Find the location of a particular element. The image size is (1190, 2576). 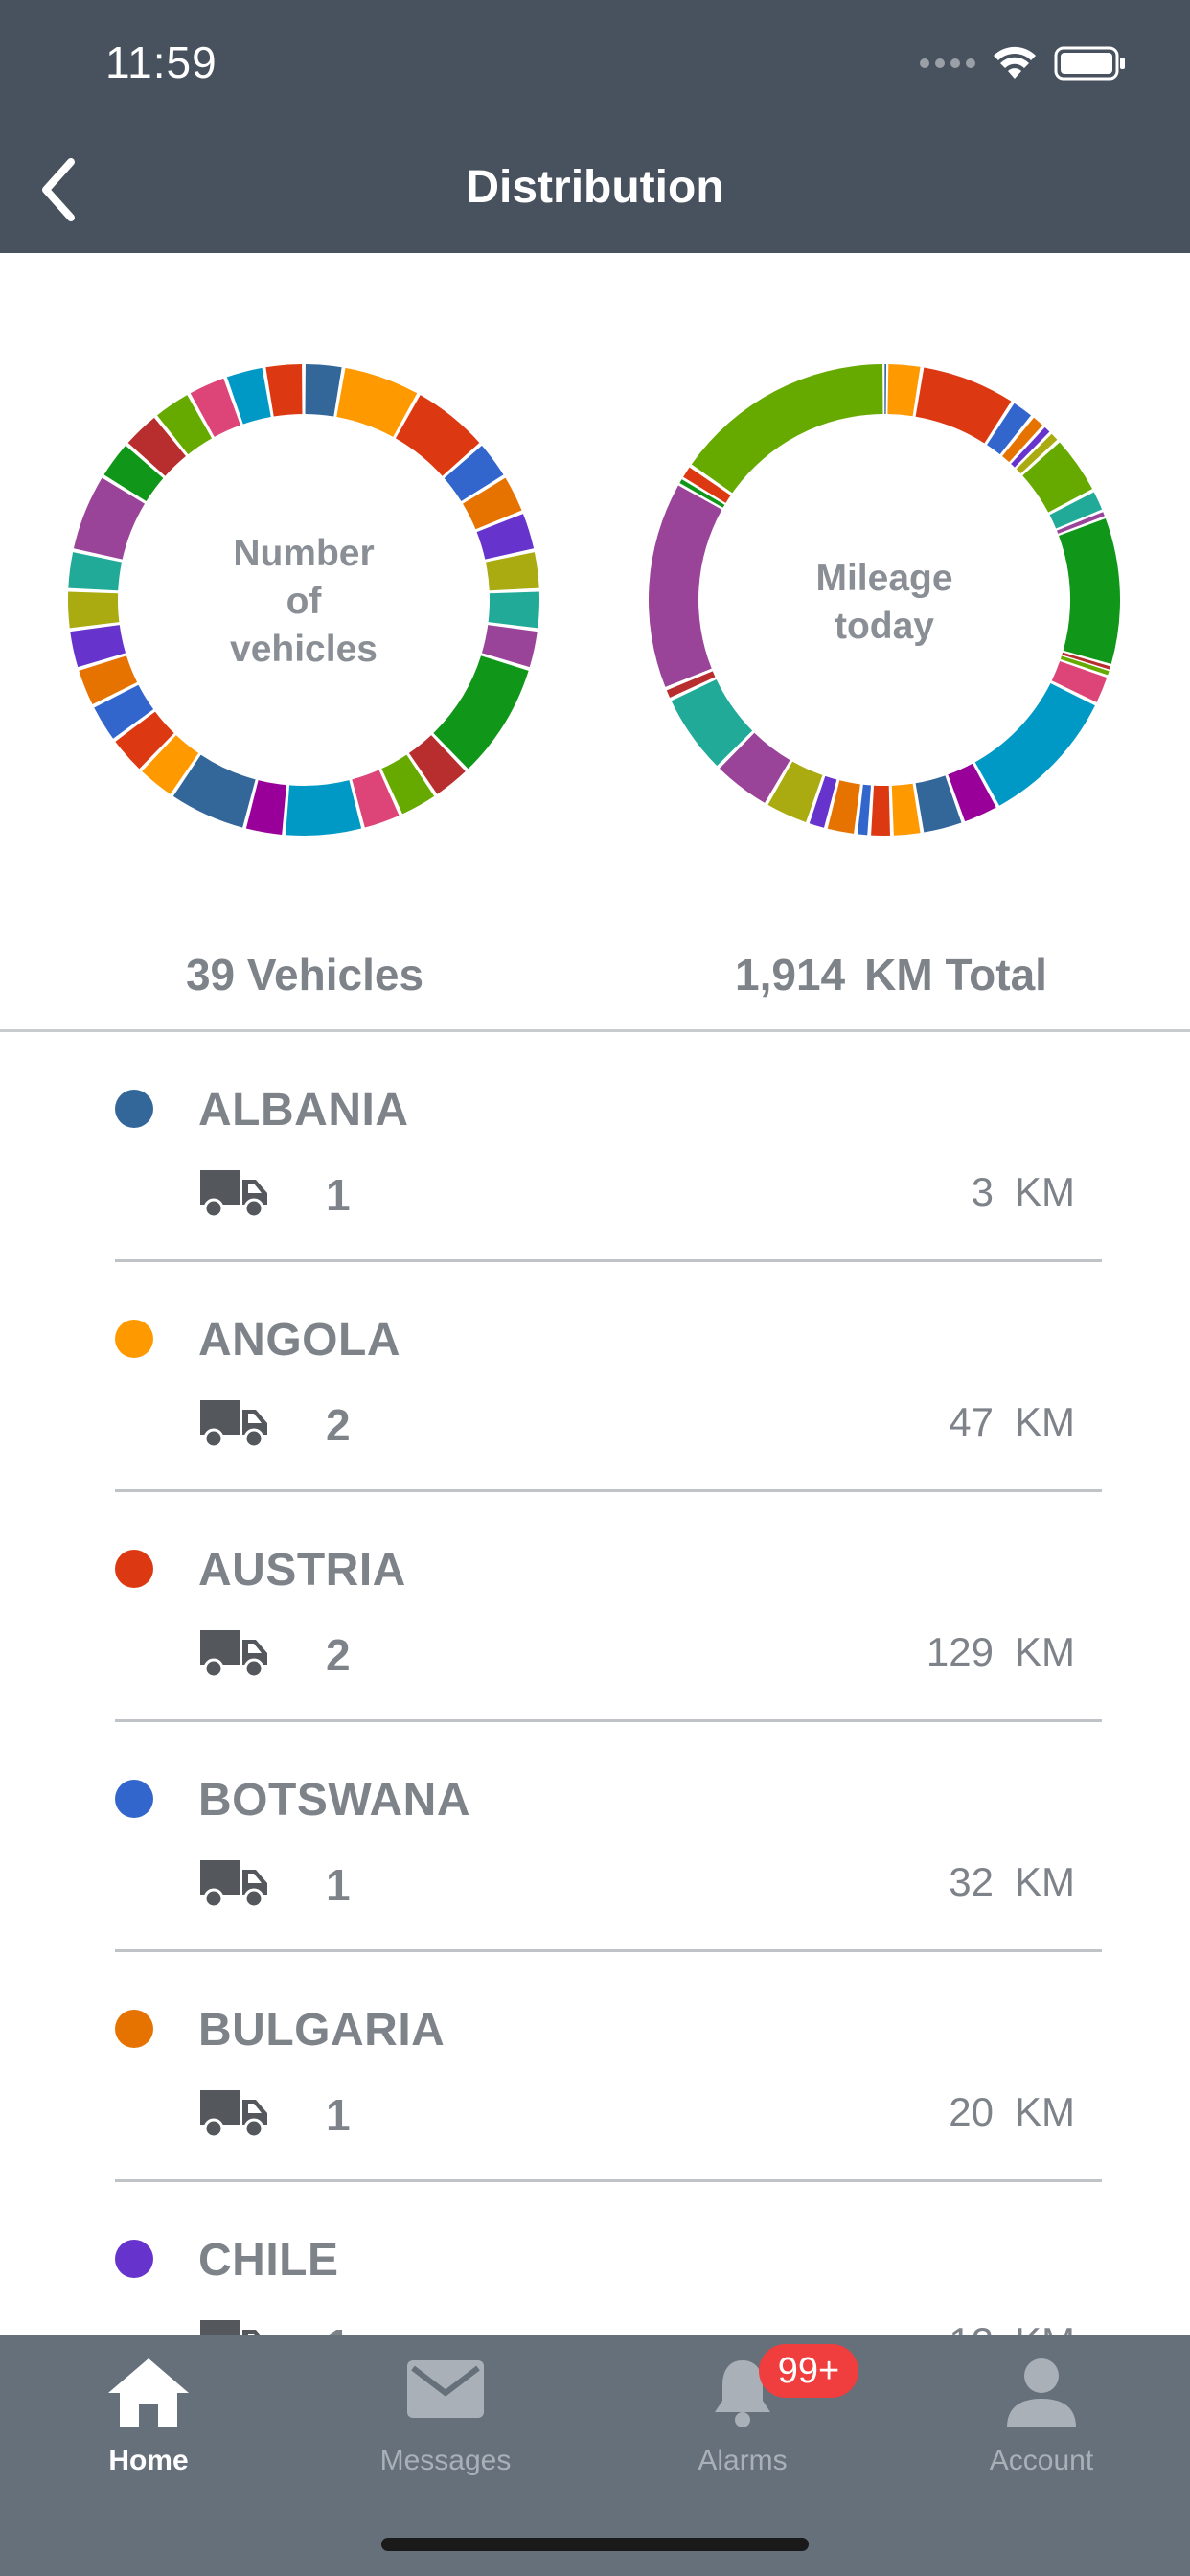

country-name: BULGARIA is located at coordinates (322, 2030).